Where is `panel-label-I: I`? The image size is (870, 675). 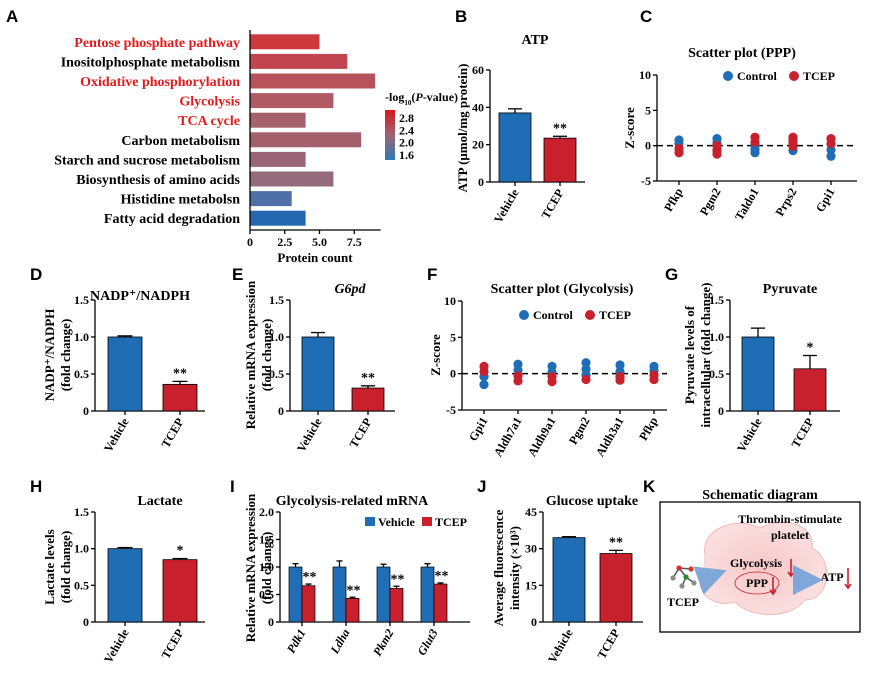 panel-label-I: I is located at coordinates (232, 486).